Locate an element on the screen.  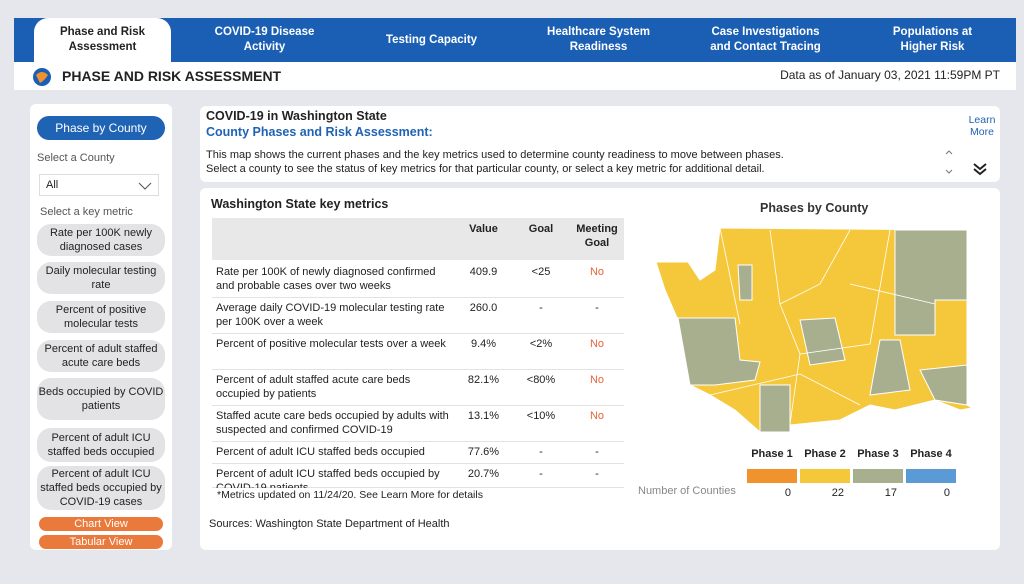
metric-cell: 20.7% is located at coordinates (483, 474).